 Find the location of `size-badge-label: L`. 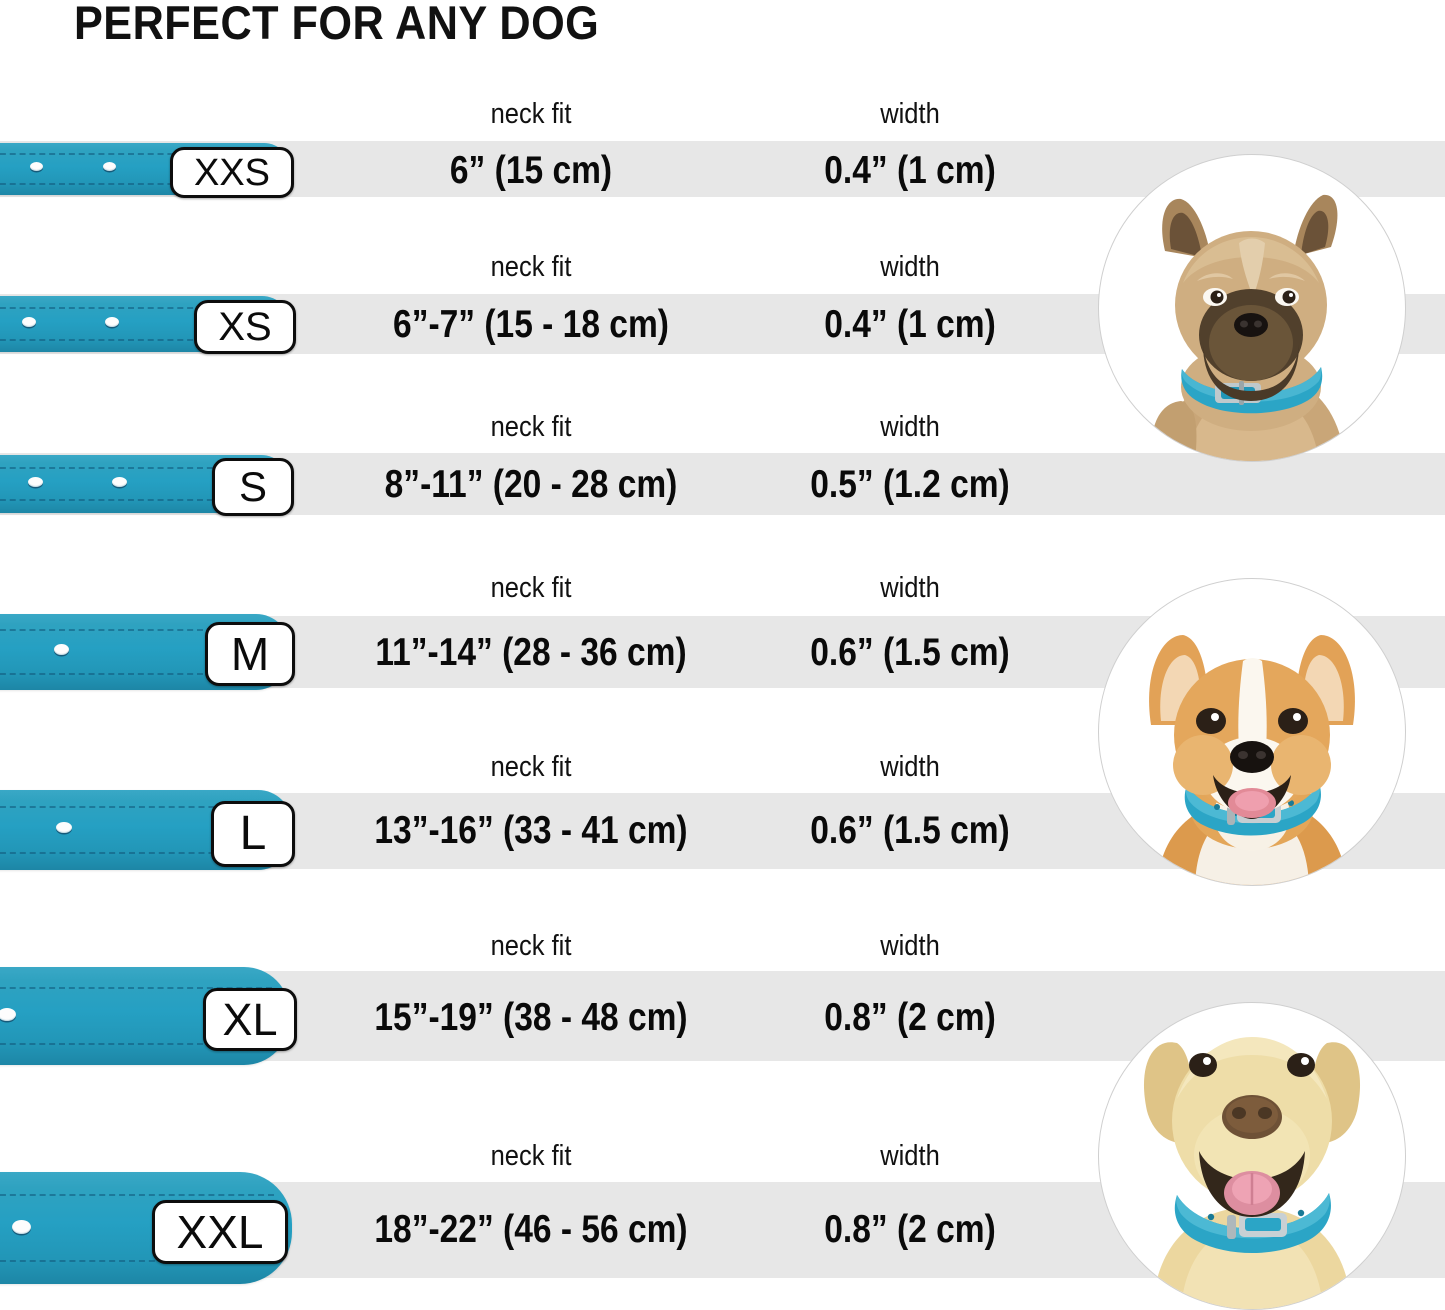

size-badge-label: L is located at coordinates (253, 833).